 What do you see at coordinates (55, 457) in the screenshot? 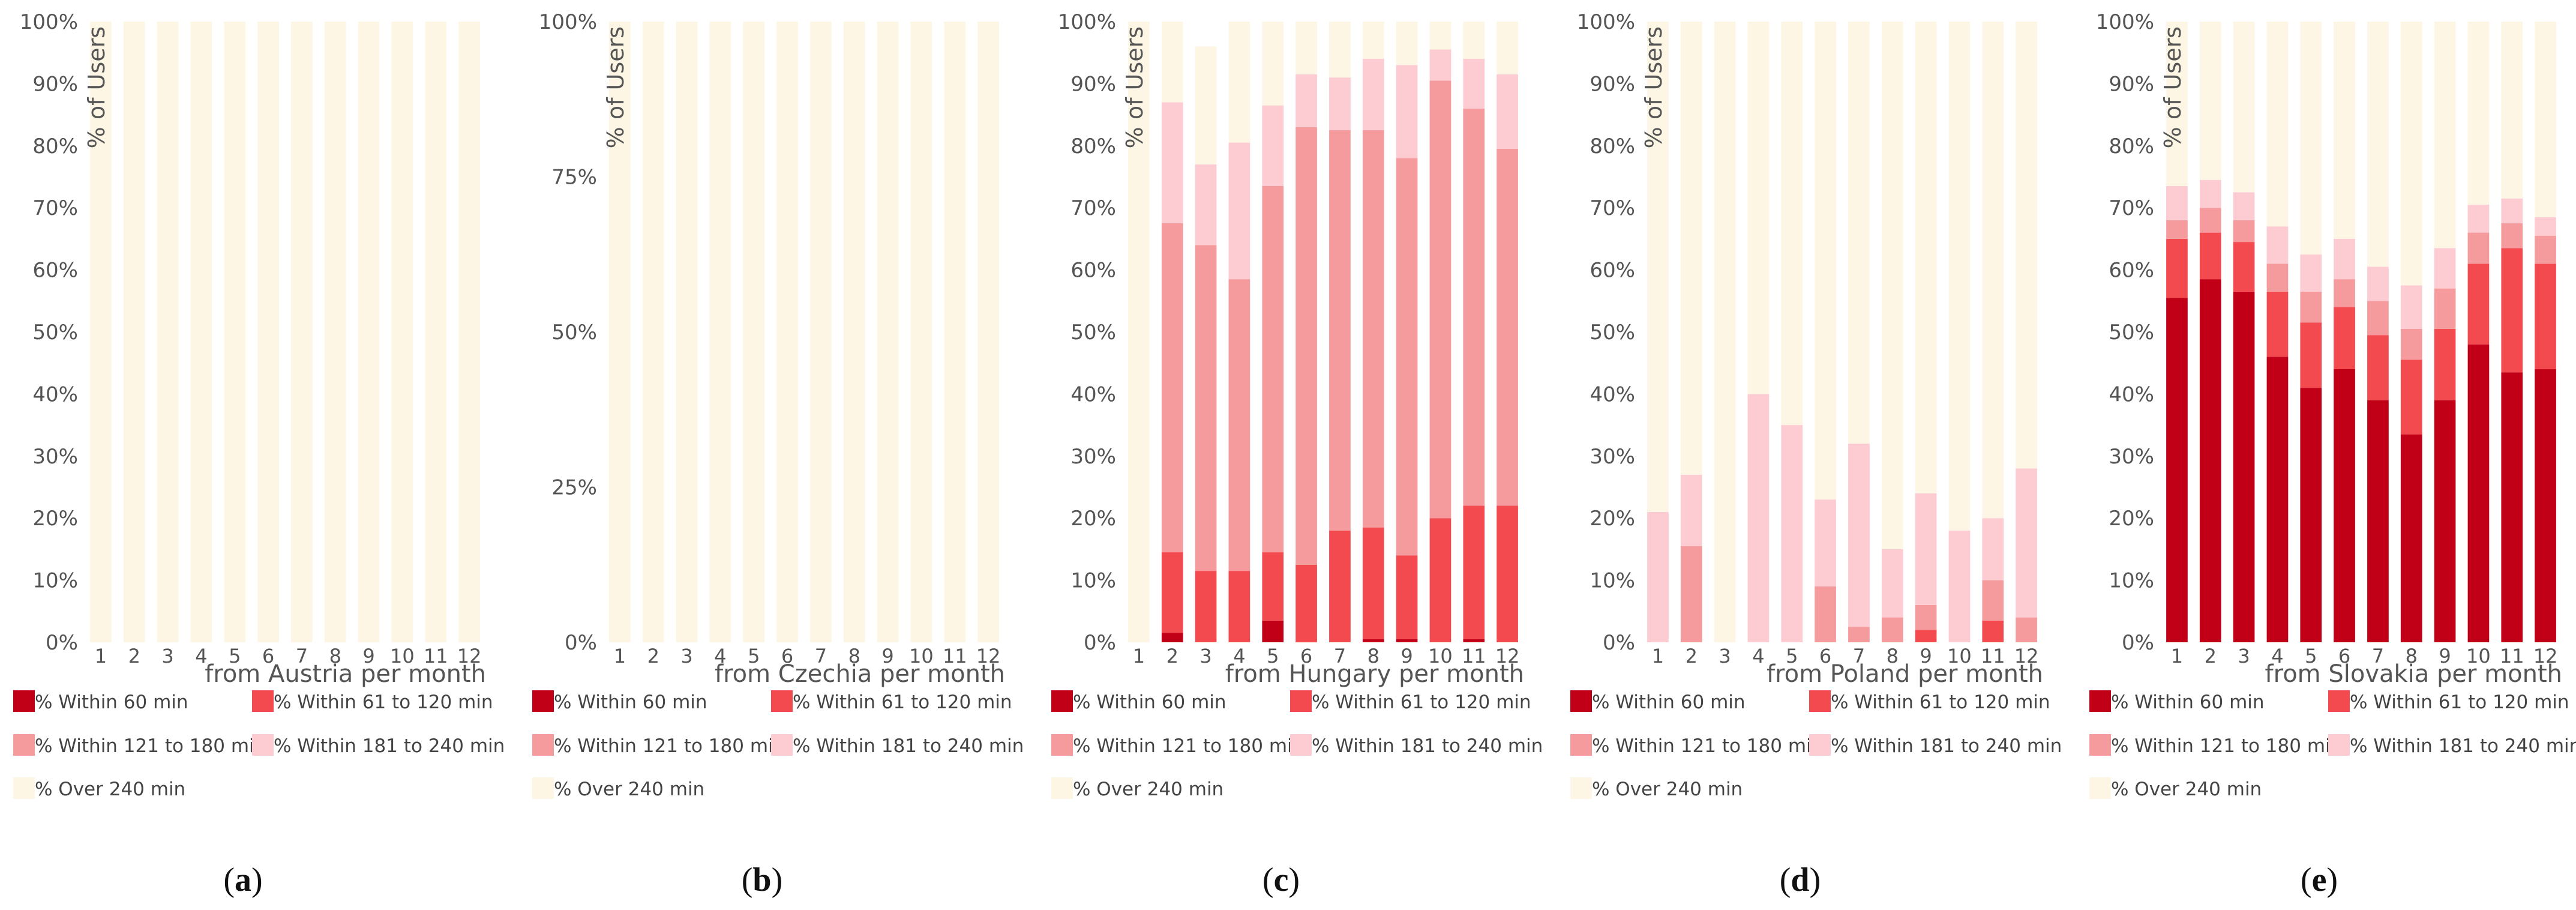
I see `y-tick-label: 30%` at bounding box center [55, 457].